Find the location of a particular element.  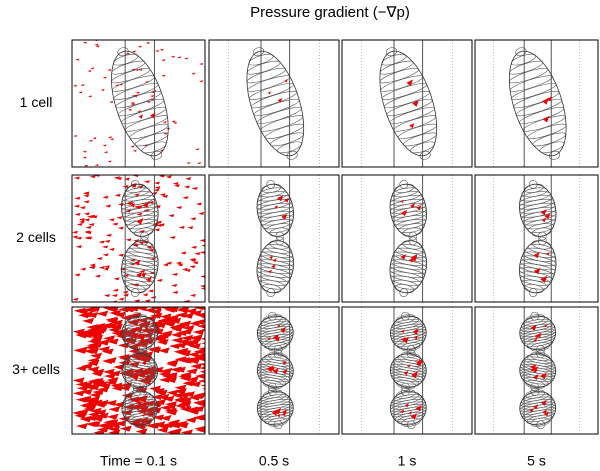

panel-content is located at coordinates (407, 103).